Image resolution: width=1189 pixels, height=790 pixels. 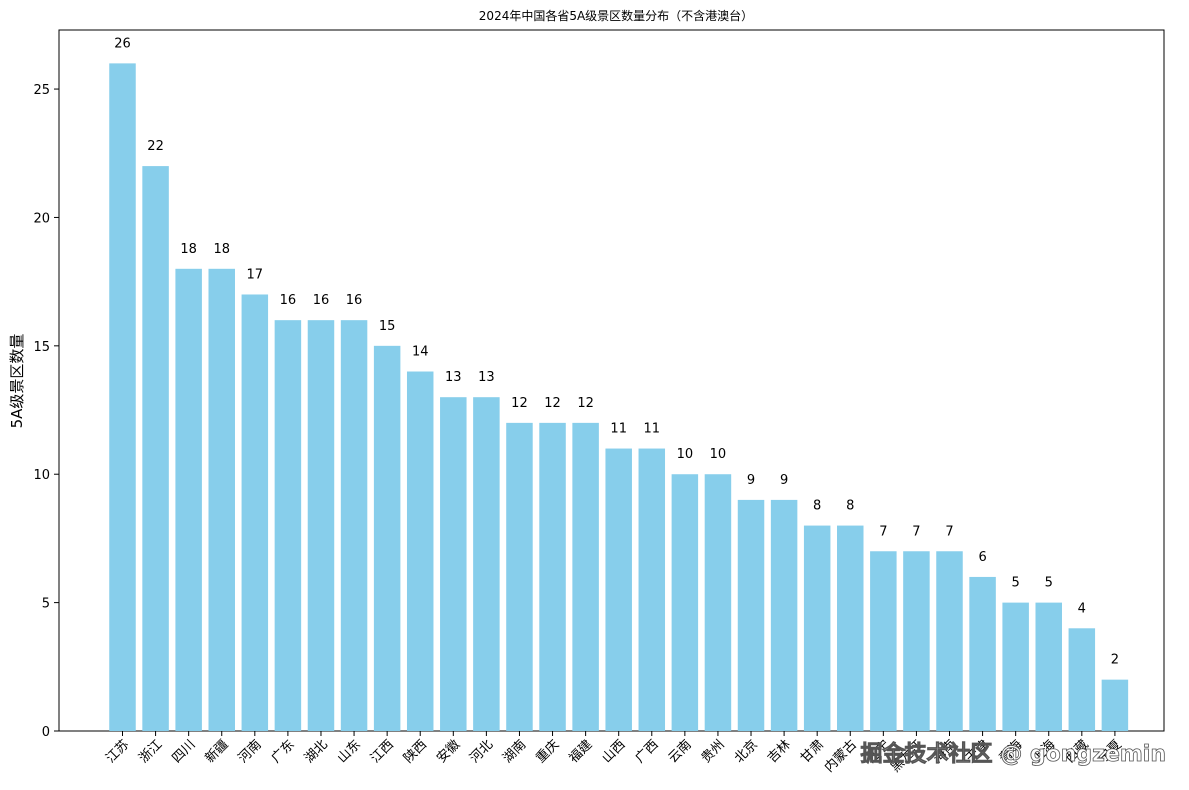 What do you see at coordinates (515, 752) in the screenshot?
I see `x-tick-label: 湖南` at bounding box center [515, 752].